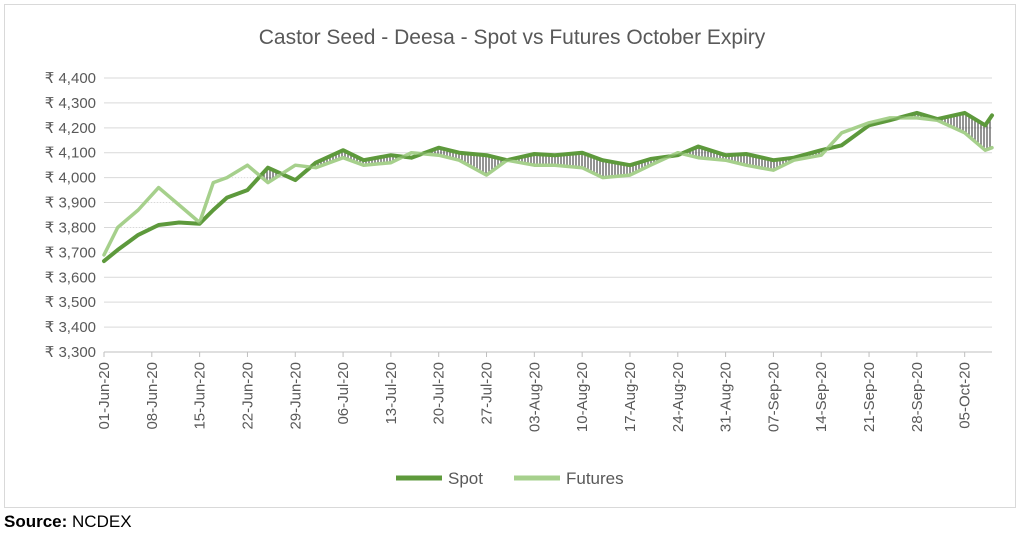 The width and height of the screenshot is (1024, 536). What do you see at coordinates (70, 227) in the screenshot?
I see `y-tick-label: ₹ 3,800` at bounding box center [70, 227].